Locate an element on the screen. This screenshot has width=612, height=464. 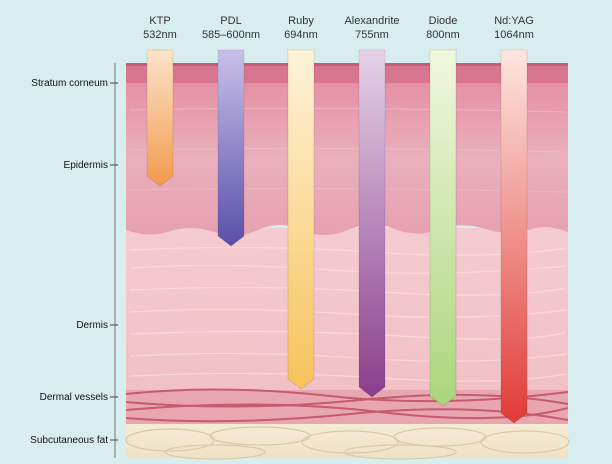
laser-wavelength-diode: 800nm is located at coordinates (443, 35).